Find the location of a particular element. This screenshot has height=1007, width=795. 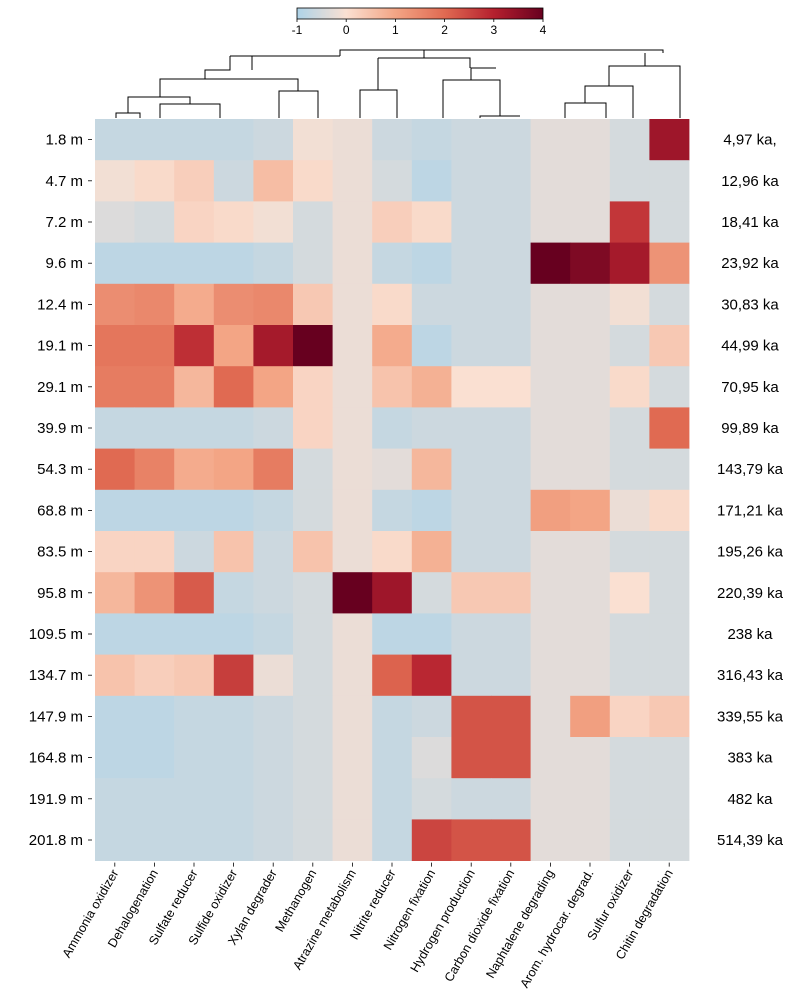

colorbar-tick-label: 1 is located at coordinates (395, 30).